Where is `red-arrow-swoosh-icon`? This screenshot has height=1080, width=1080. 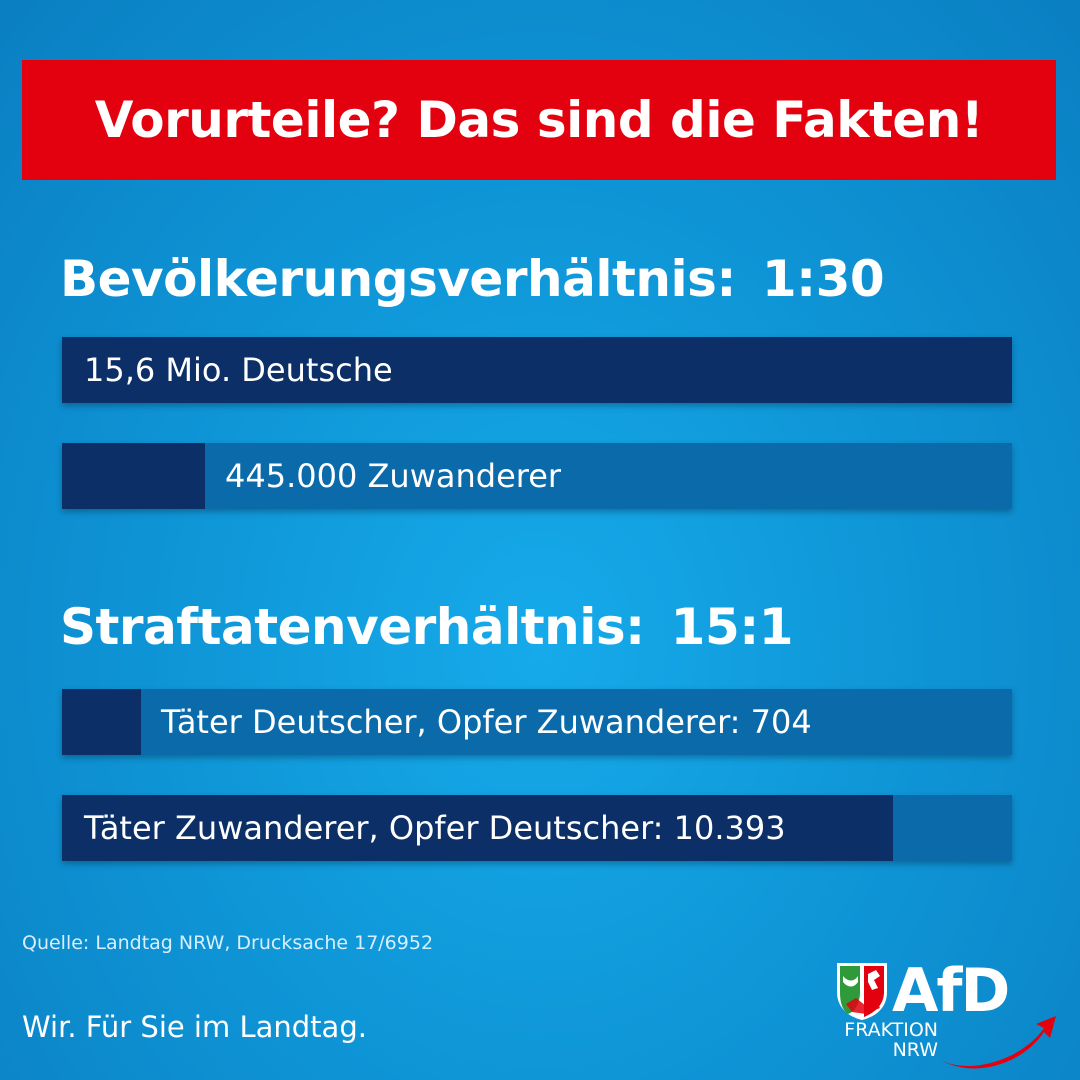 red-arrow-swoosh-icon is located at coordinates (998, 1042).